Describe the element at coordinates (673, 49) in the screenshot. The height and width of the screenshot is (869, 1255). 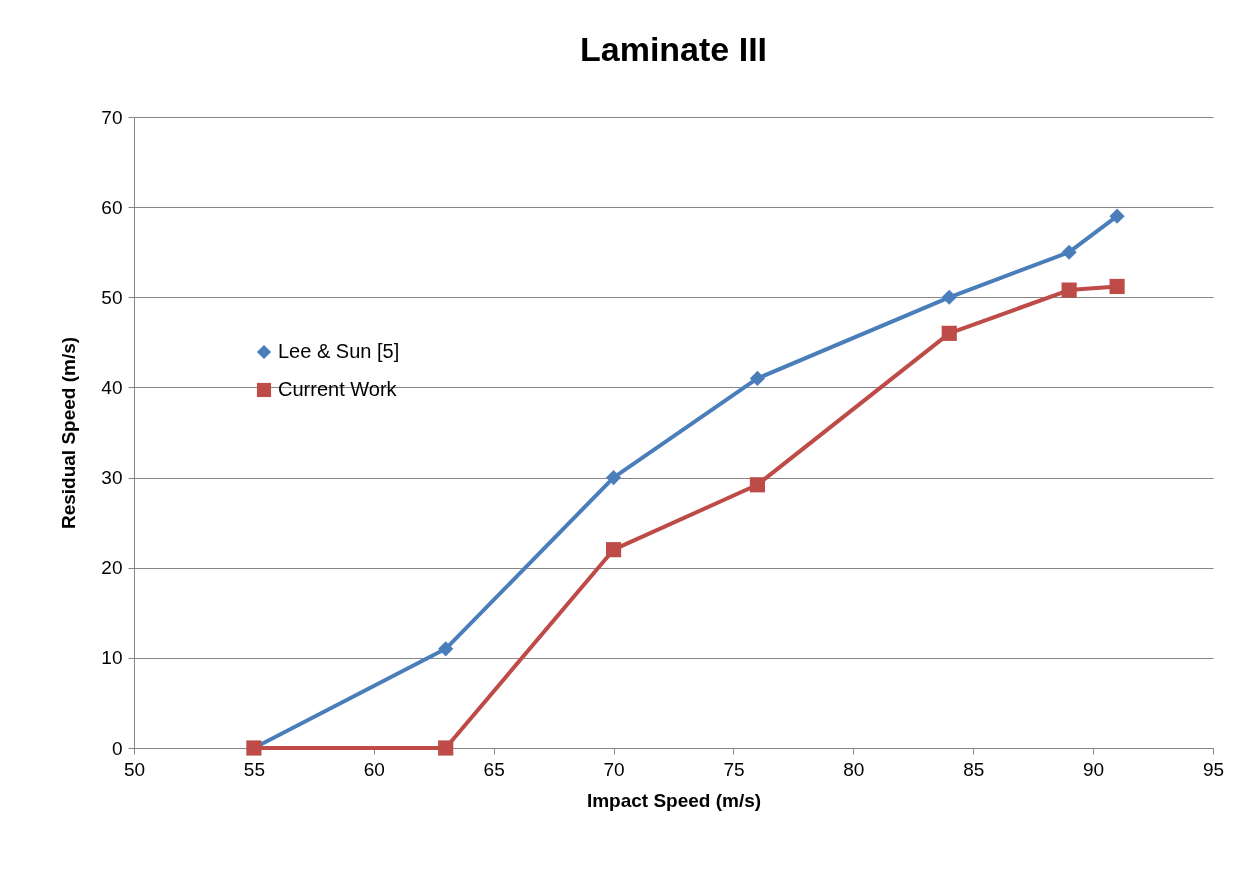
I see `chart-title: Laminate III` at that location.